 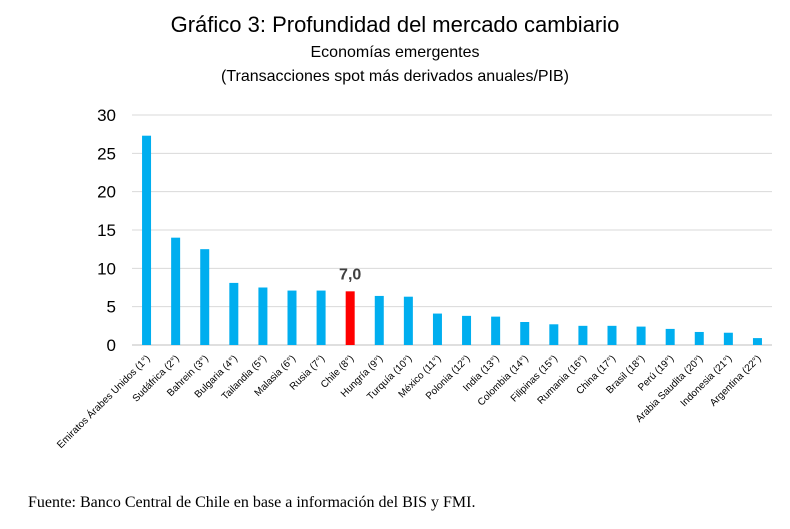 I want to click on y-tick-label: 30, so click(x=106, y=115).